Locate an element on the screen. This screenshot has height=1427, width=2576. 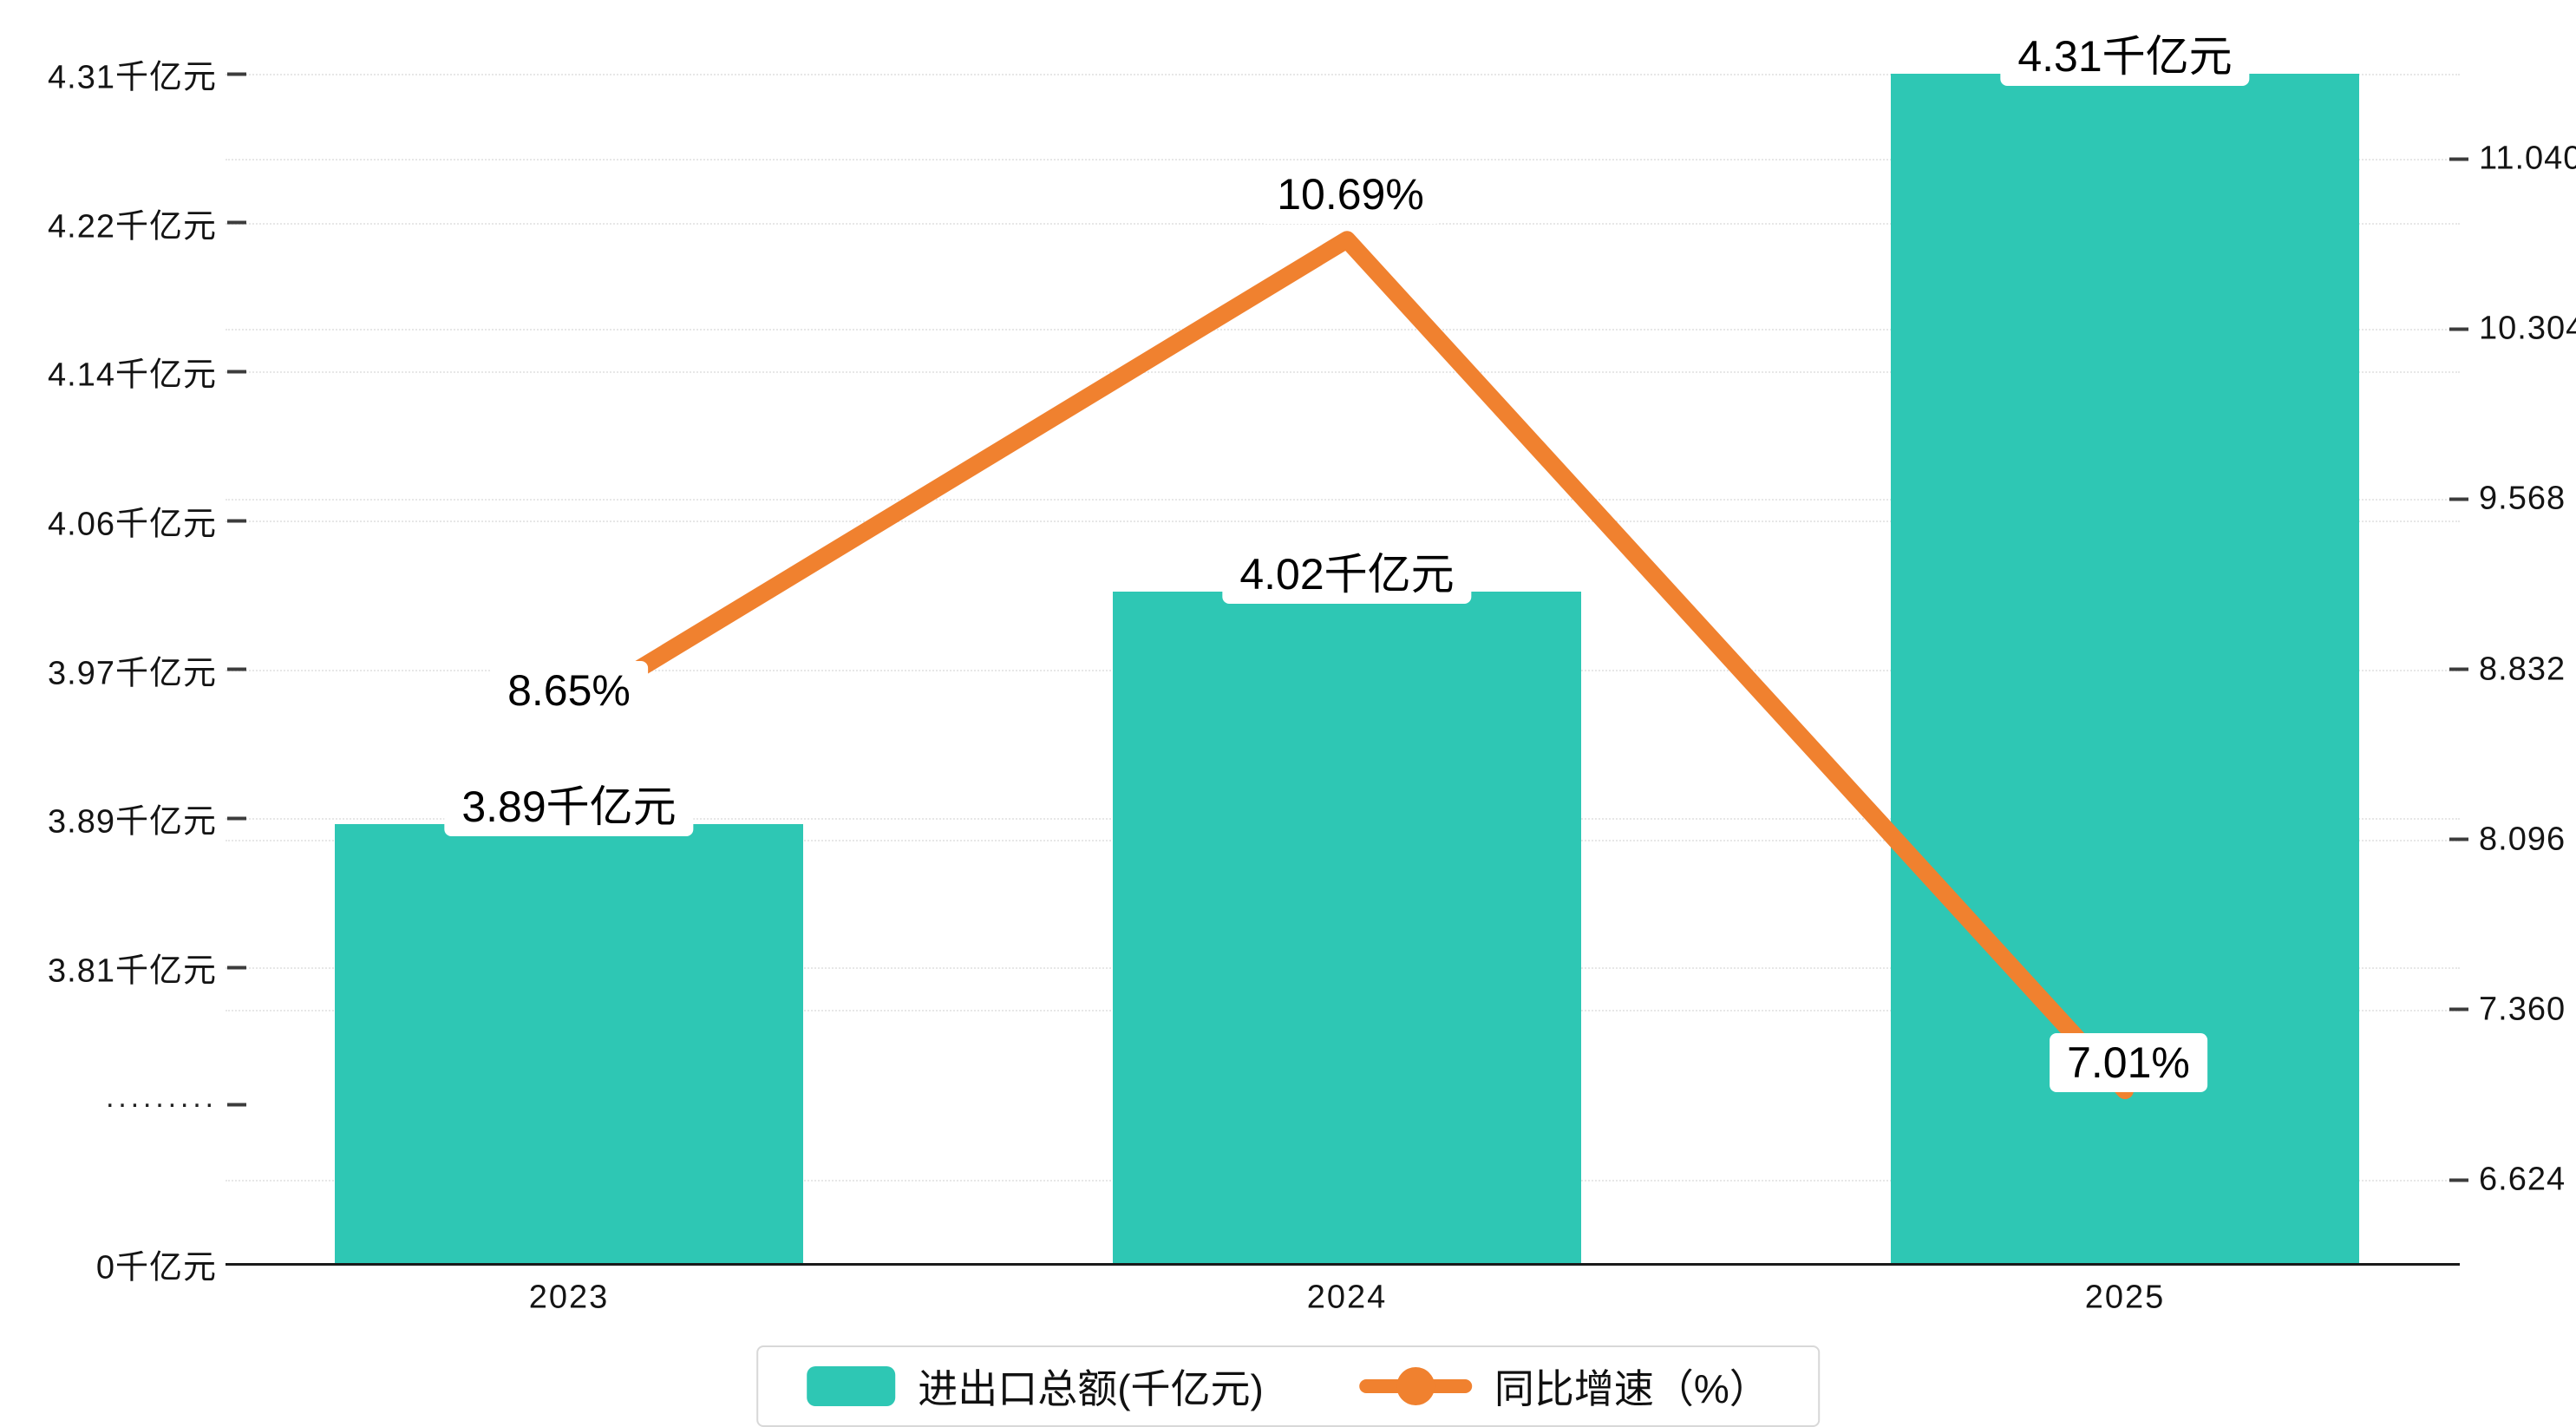
y-axis-right-tick: 9.568 is located at coordinates (2507, 499).